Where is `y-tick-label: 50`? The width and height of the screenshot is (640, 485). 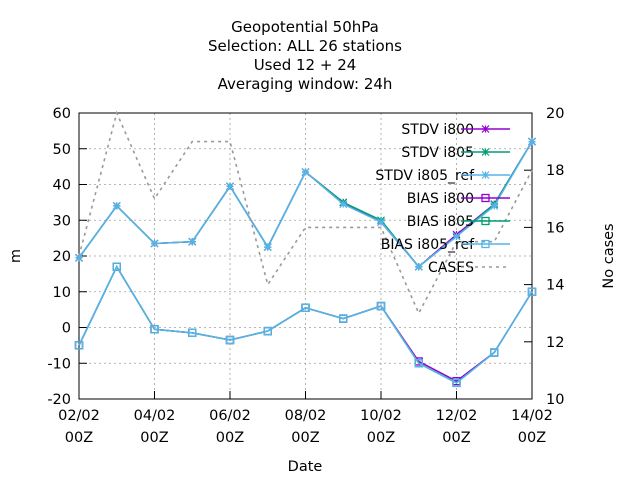
y-tick-label: 50 is located at coordinates (62, 150).